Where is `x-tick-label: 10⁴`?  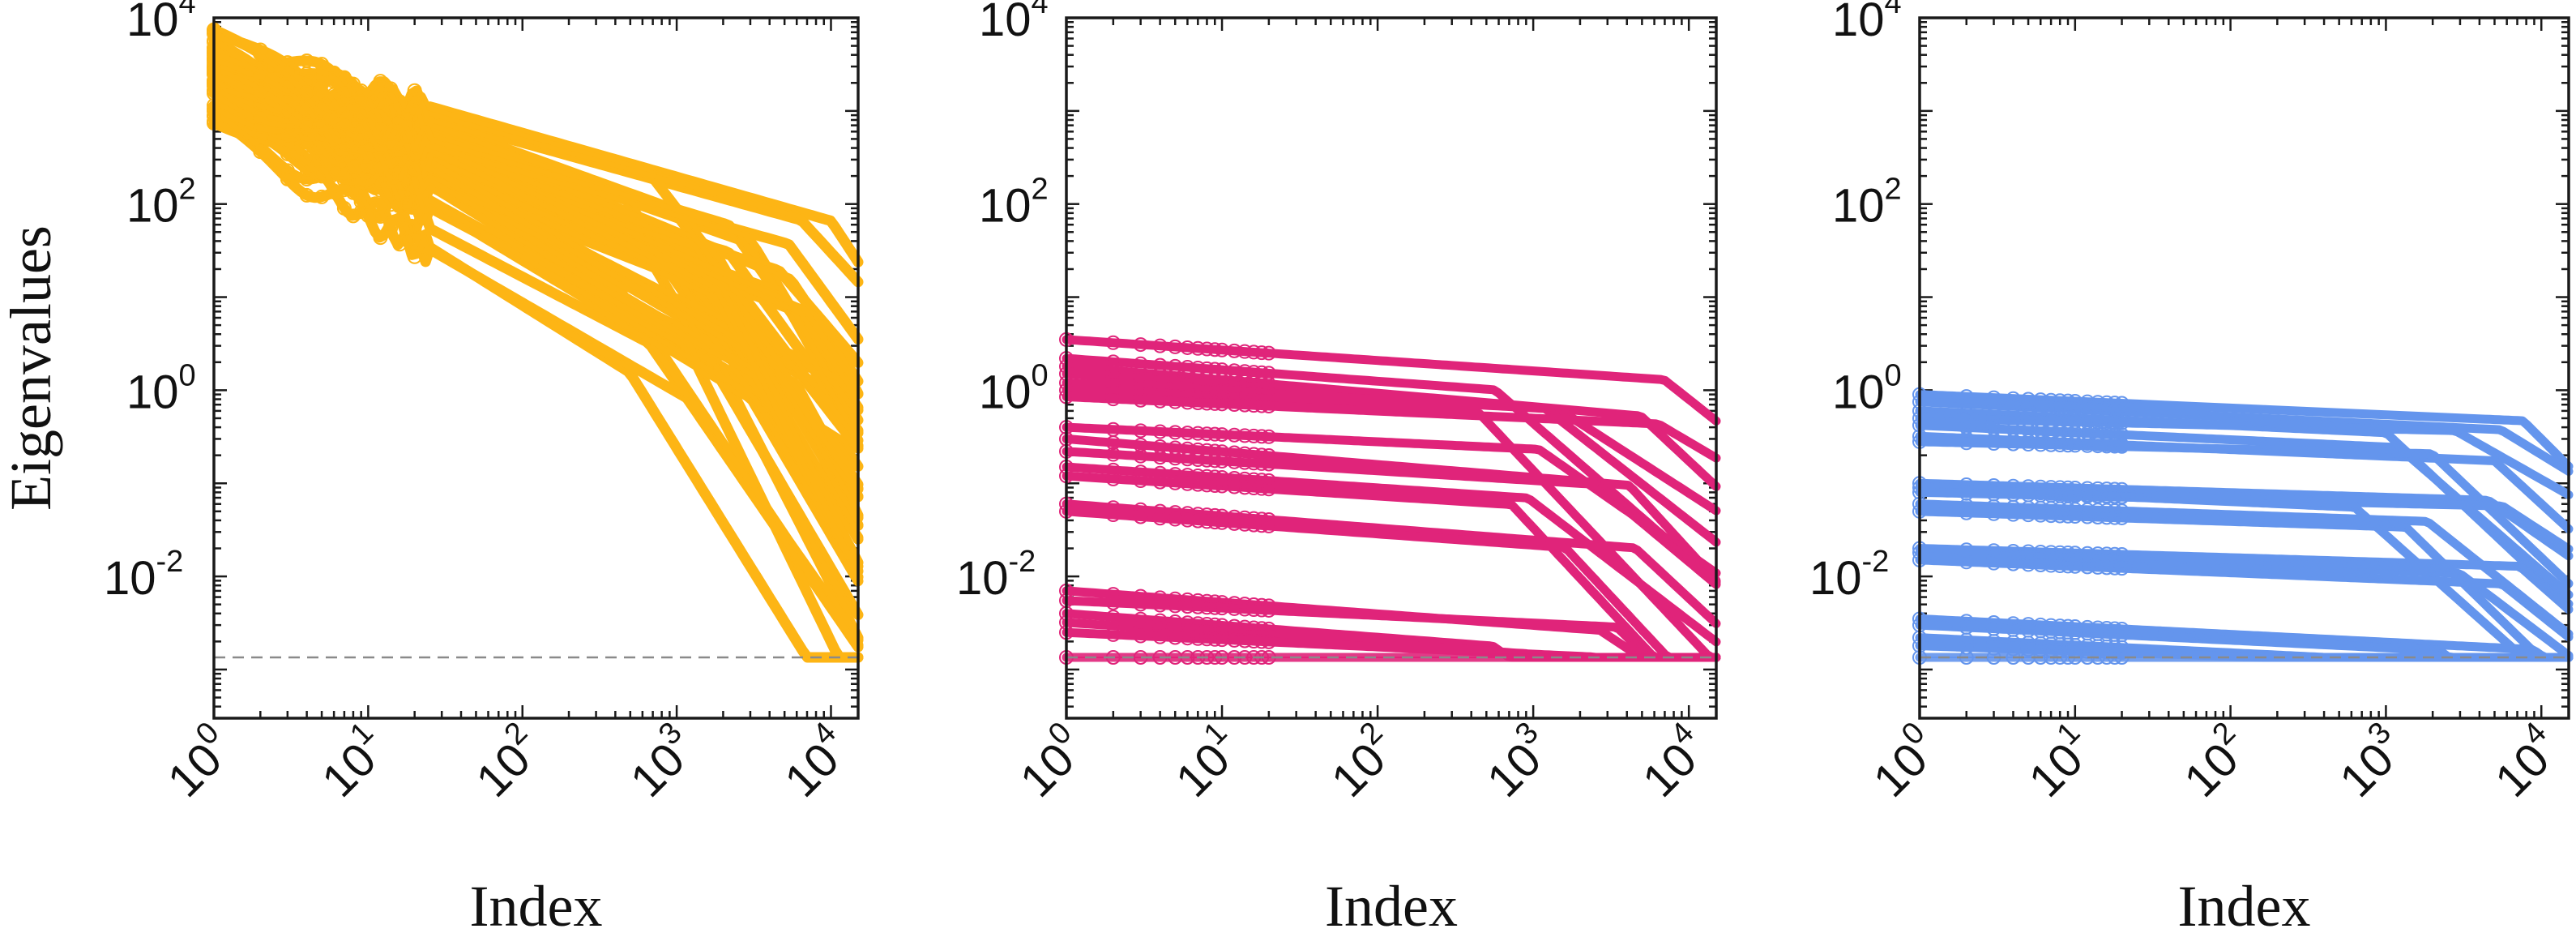 x-tick-label: 10⁴ is located at coordinates (2526, 761).